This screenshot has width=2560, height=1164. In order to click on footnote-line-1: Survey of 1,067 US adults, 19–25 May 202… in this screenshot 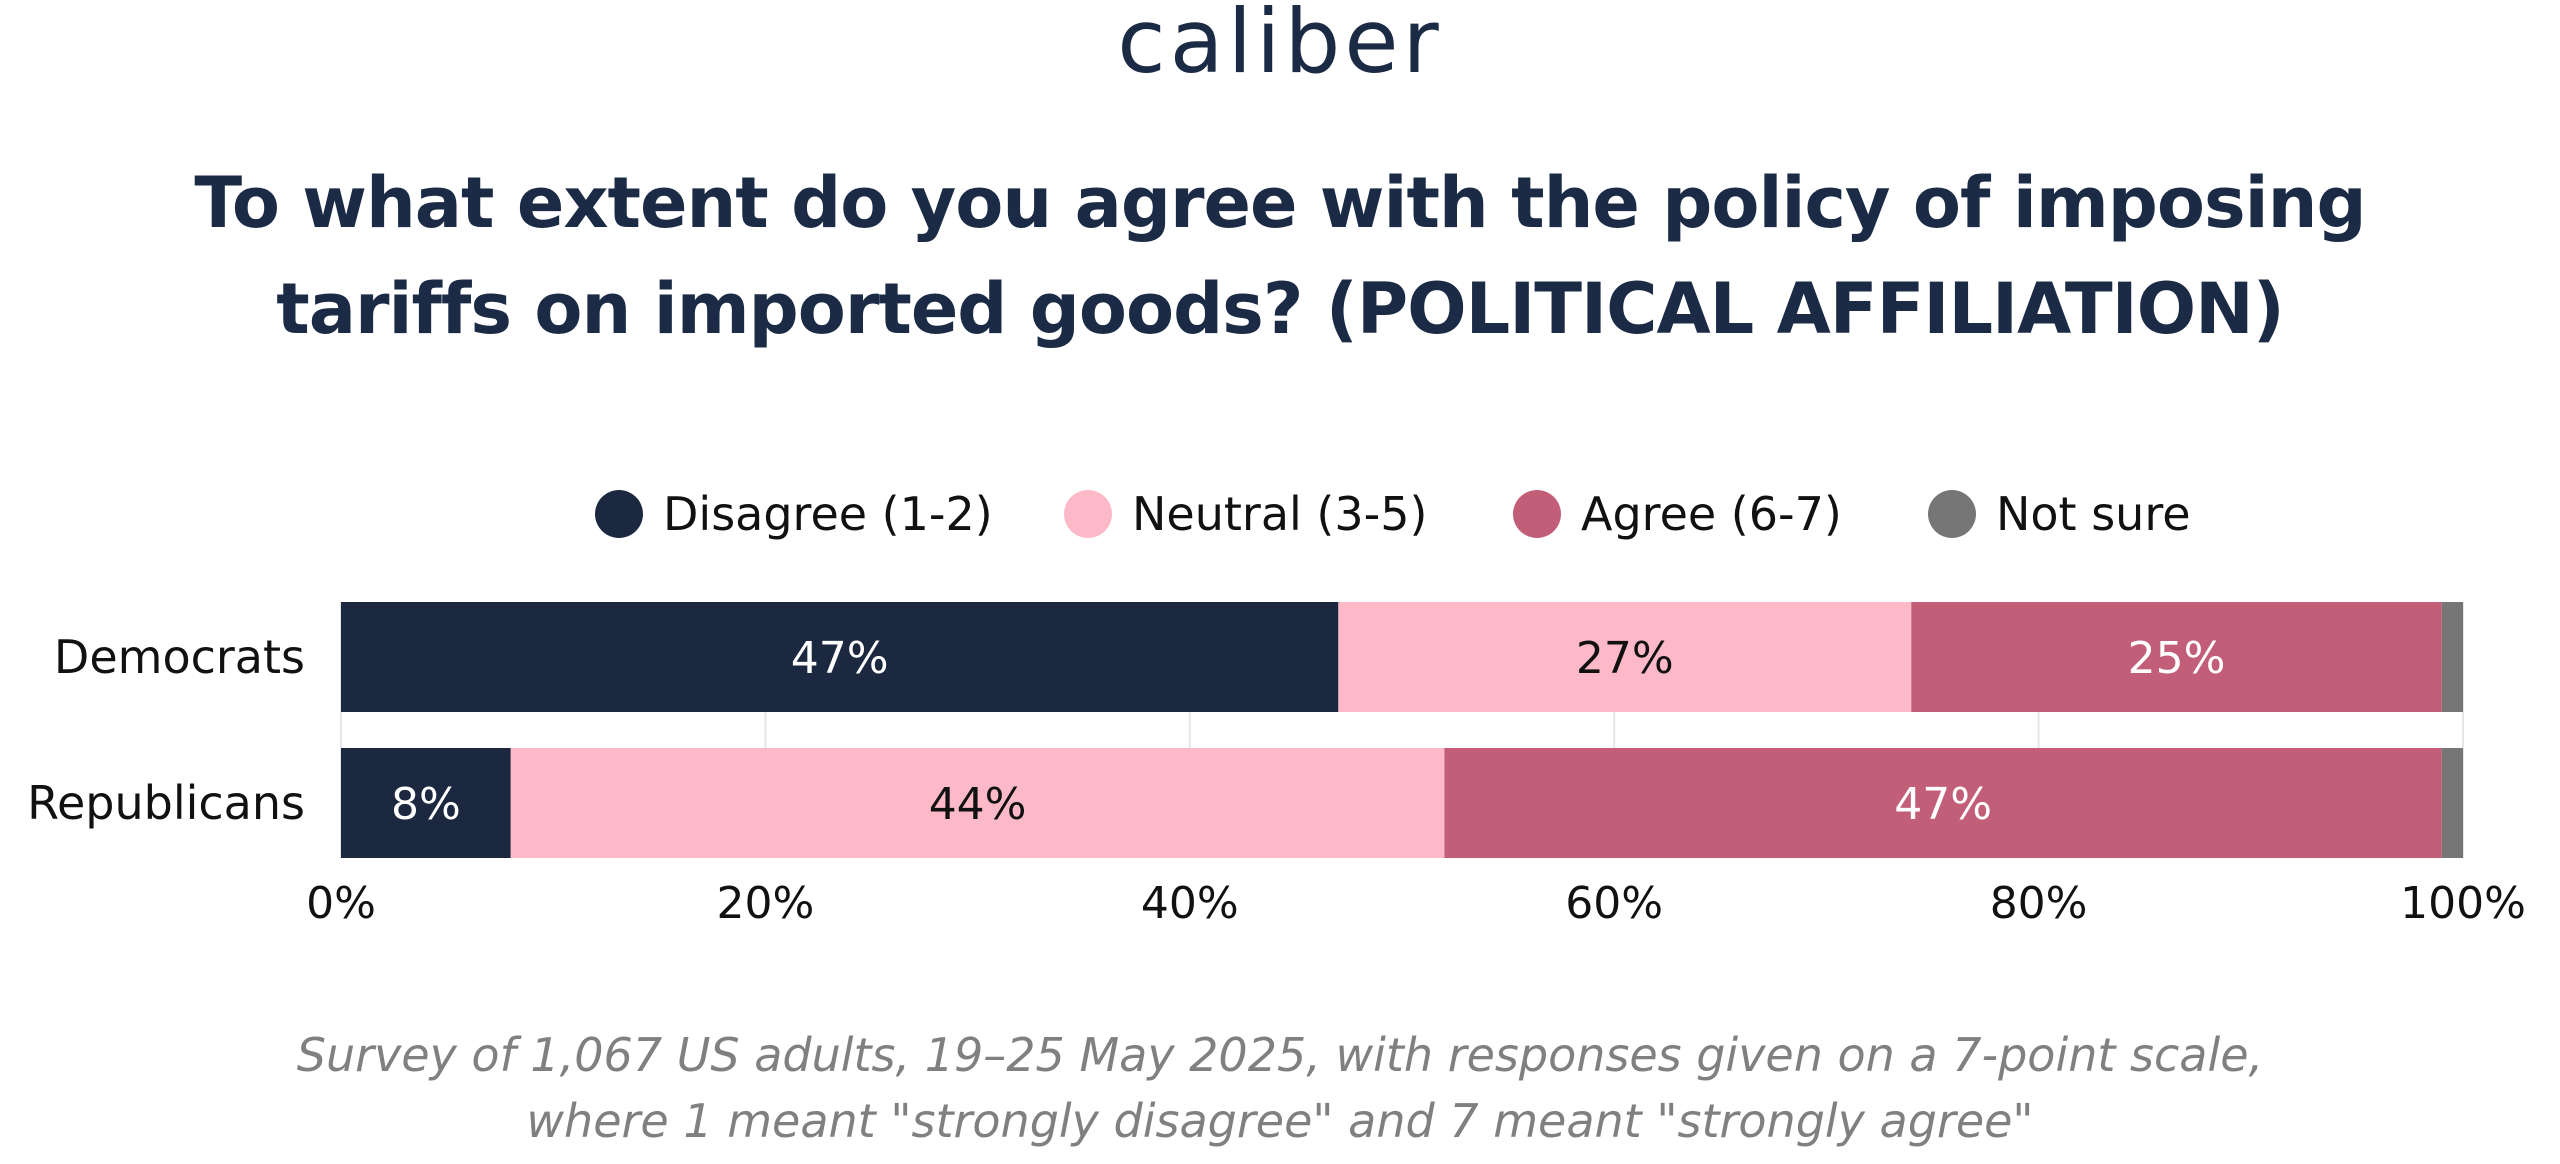, I will do `click(1280, 1055)`.